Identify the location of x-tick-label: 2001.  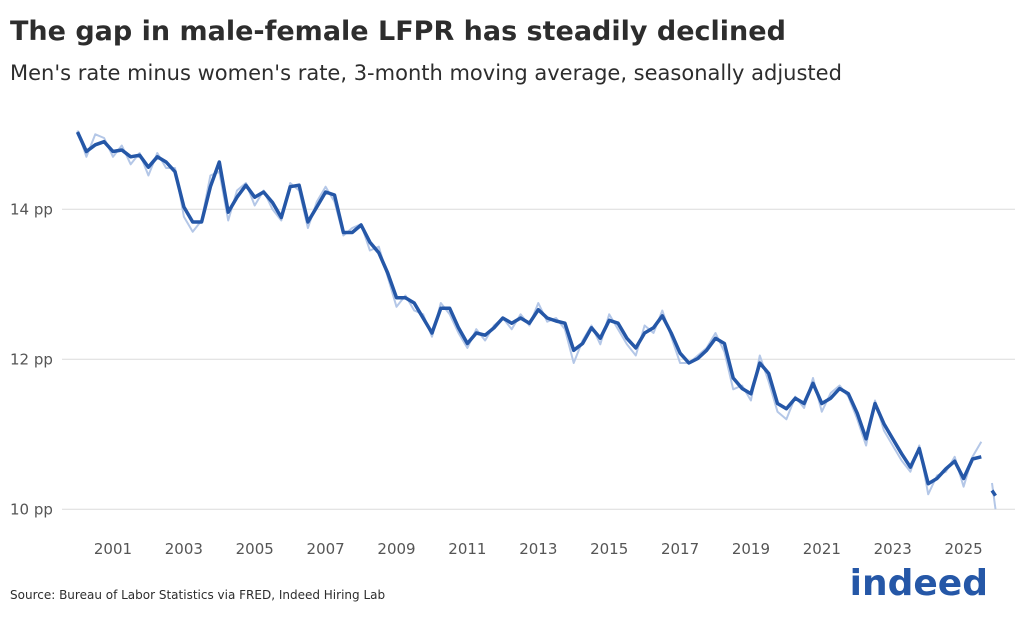
(113, 549).